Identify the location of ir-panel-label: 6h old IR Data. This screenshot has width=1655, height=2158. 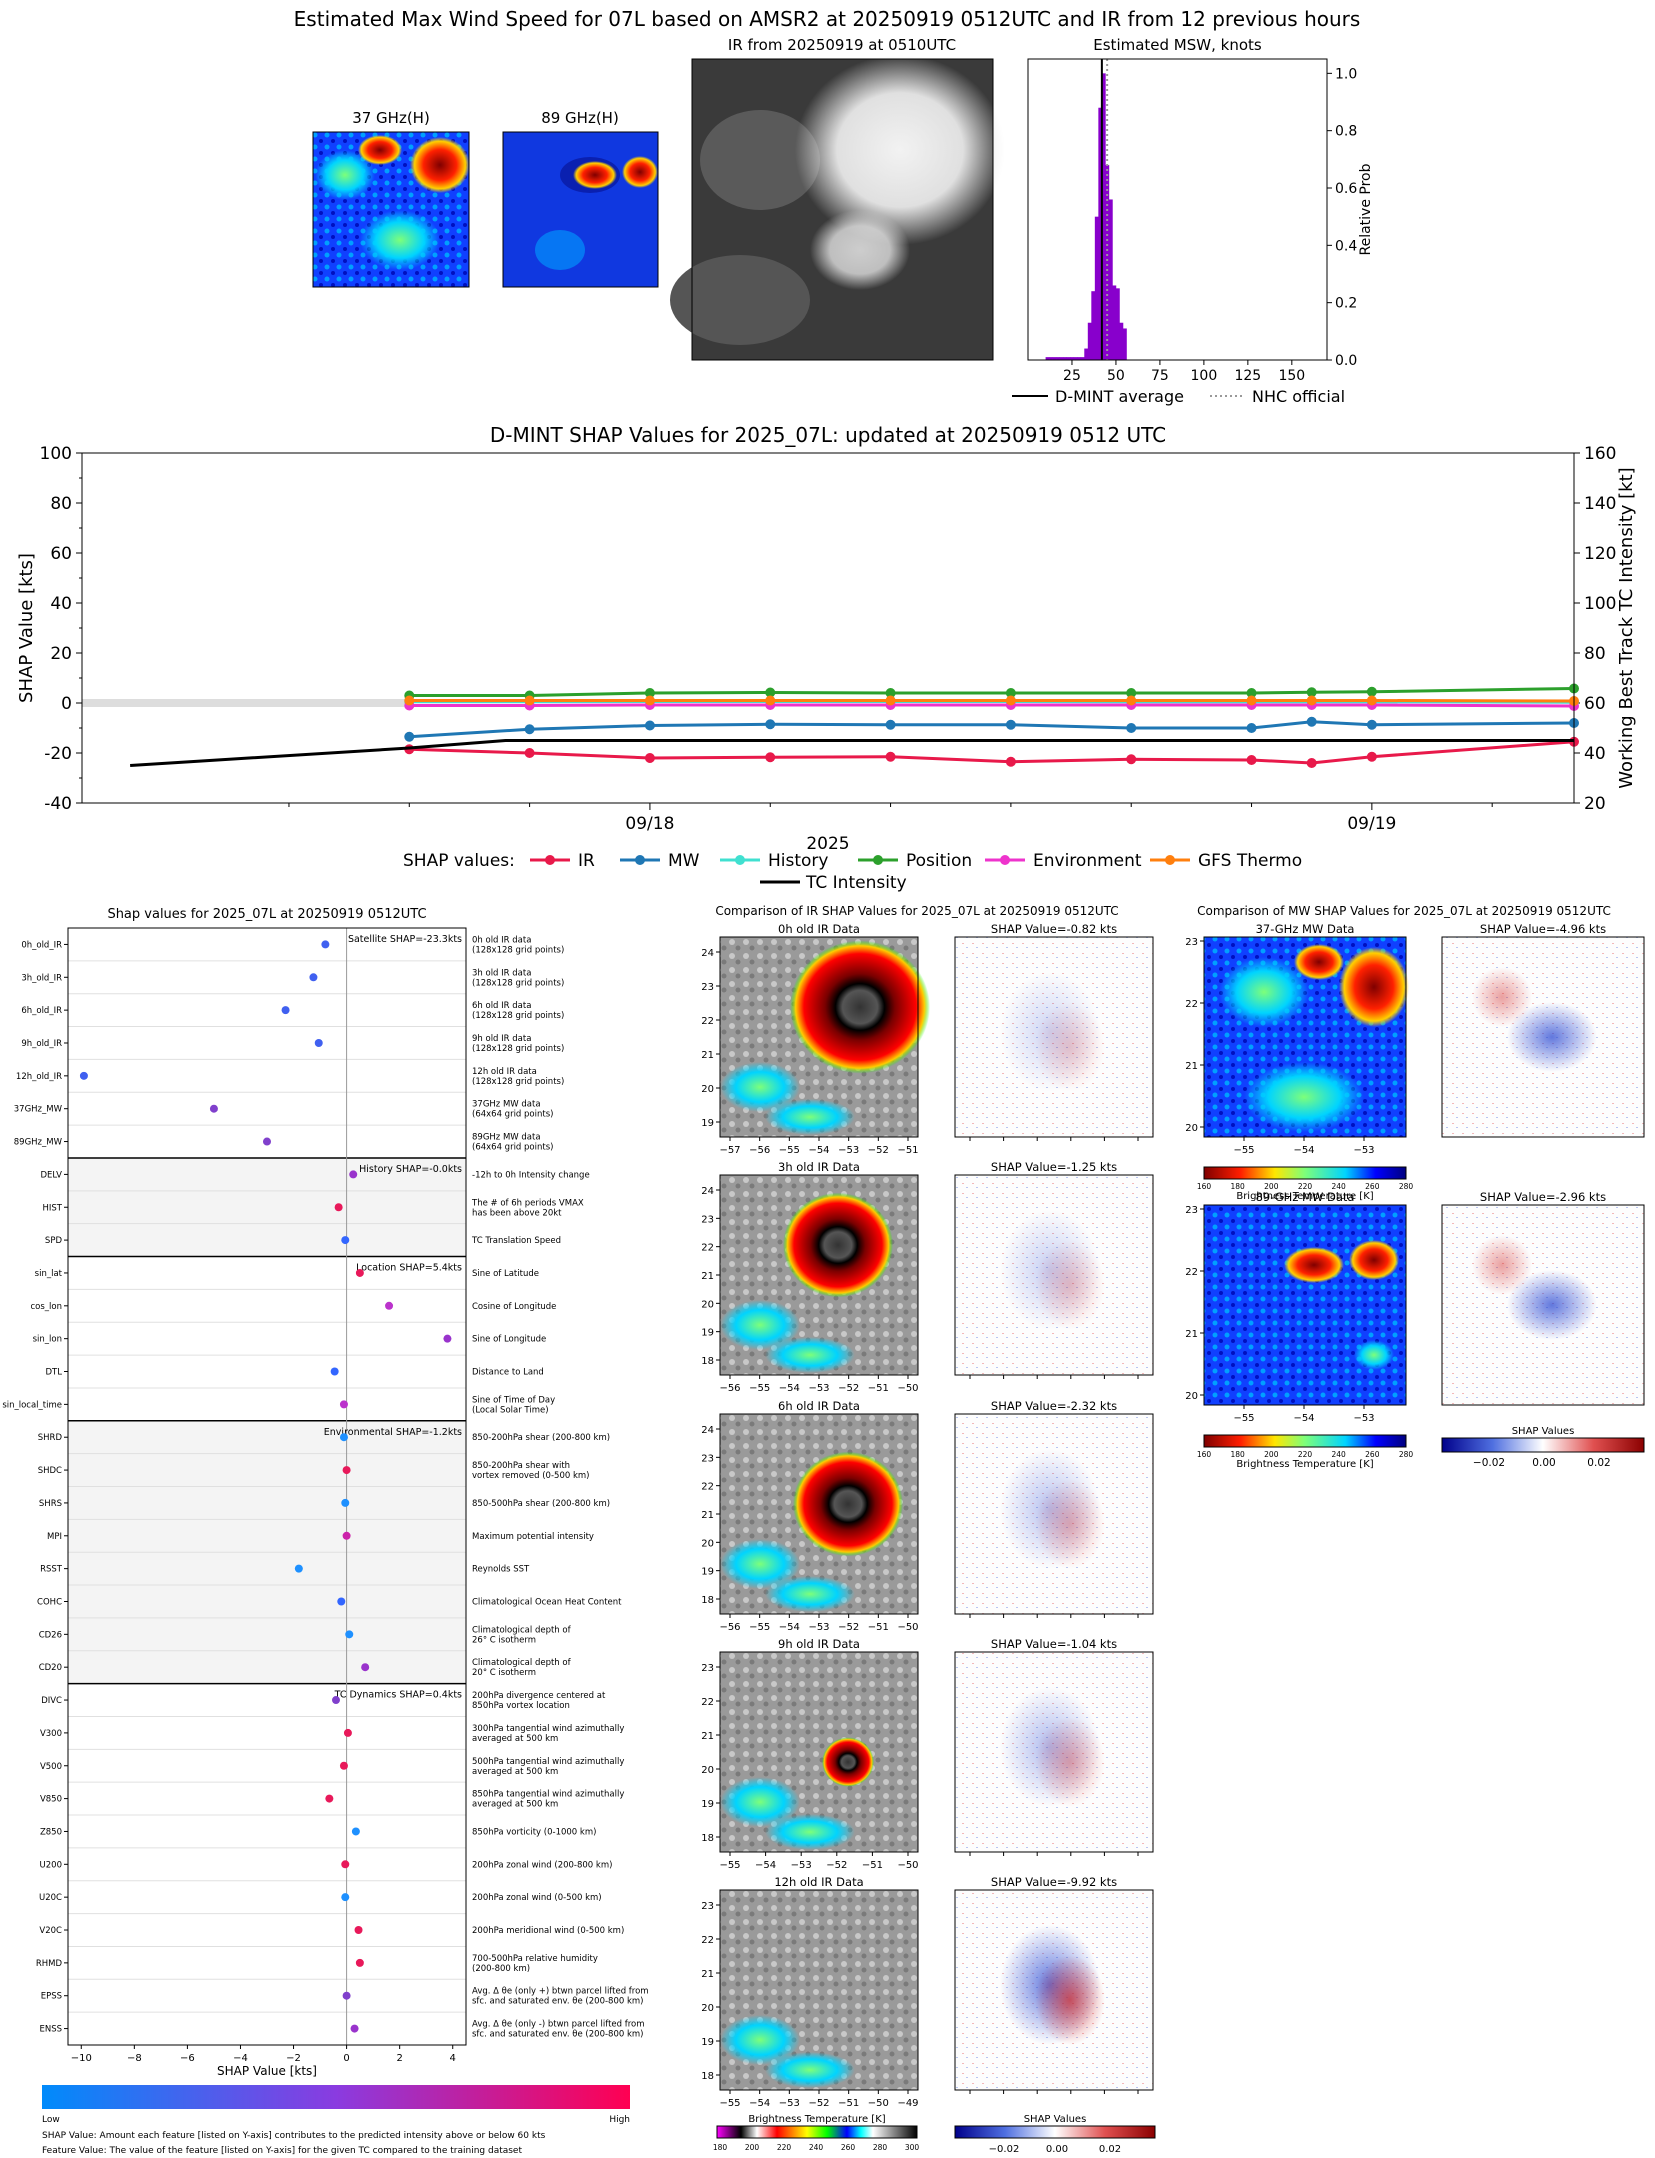
(819, 1406).